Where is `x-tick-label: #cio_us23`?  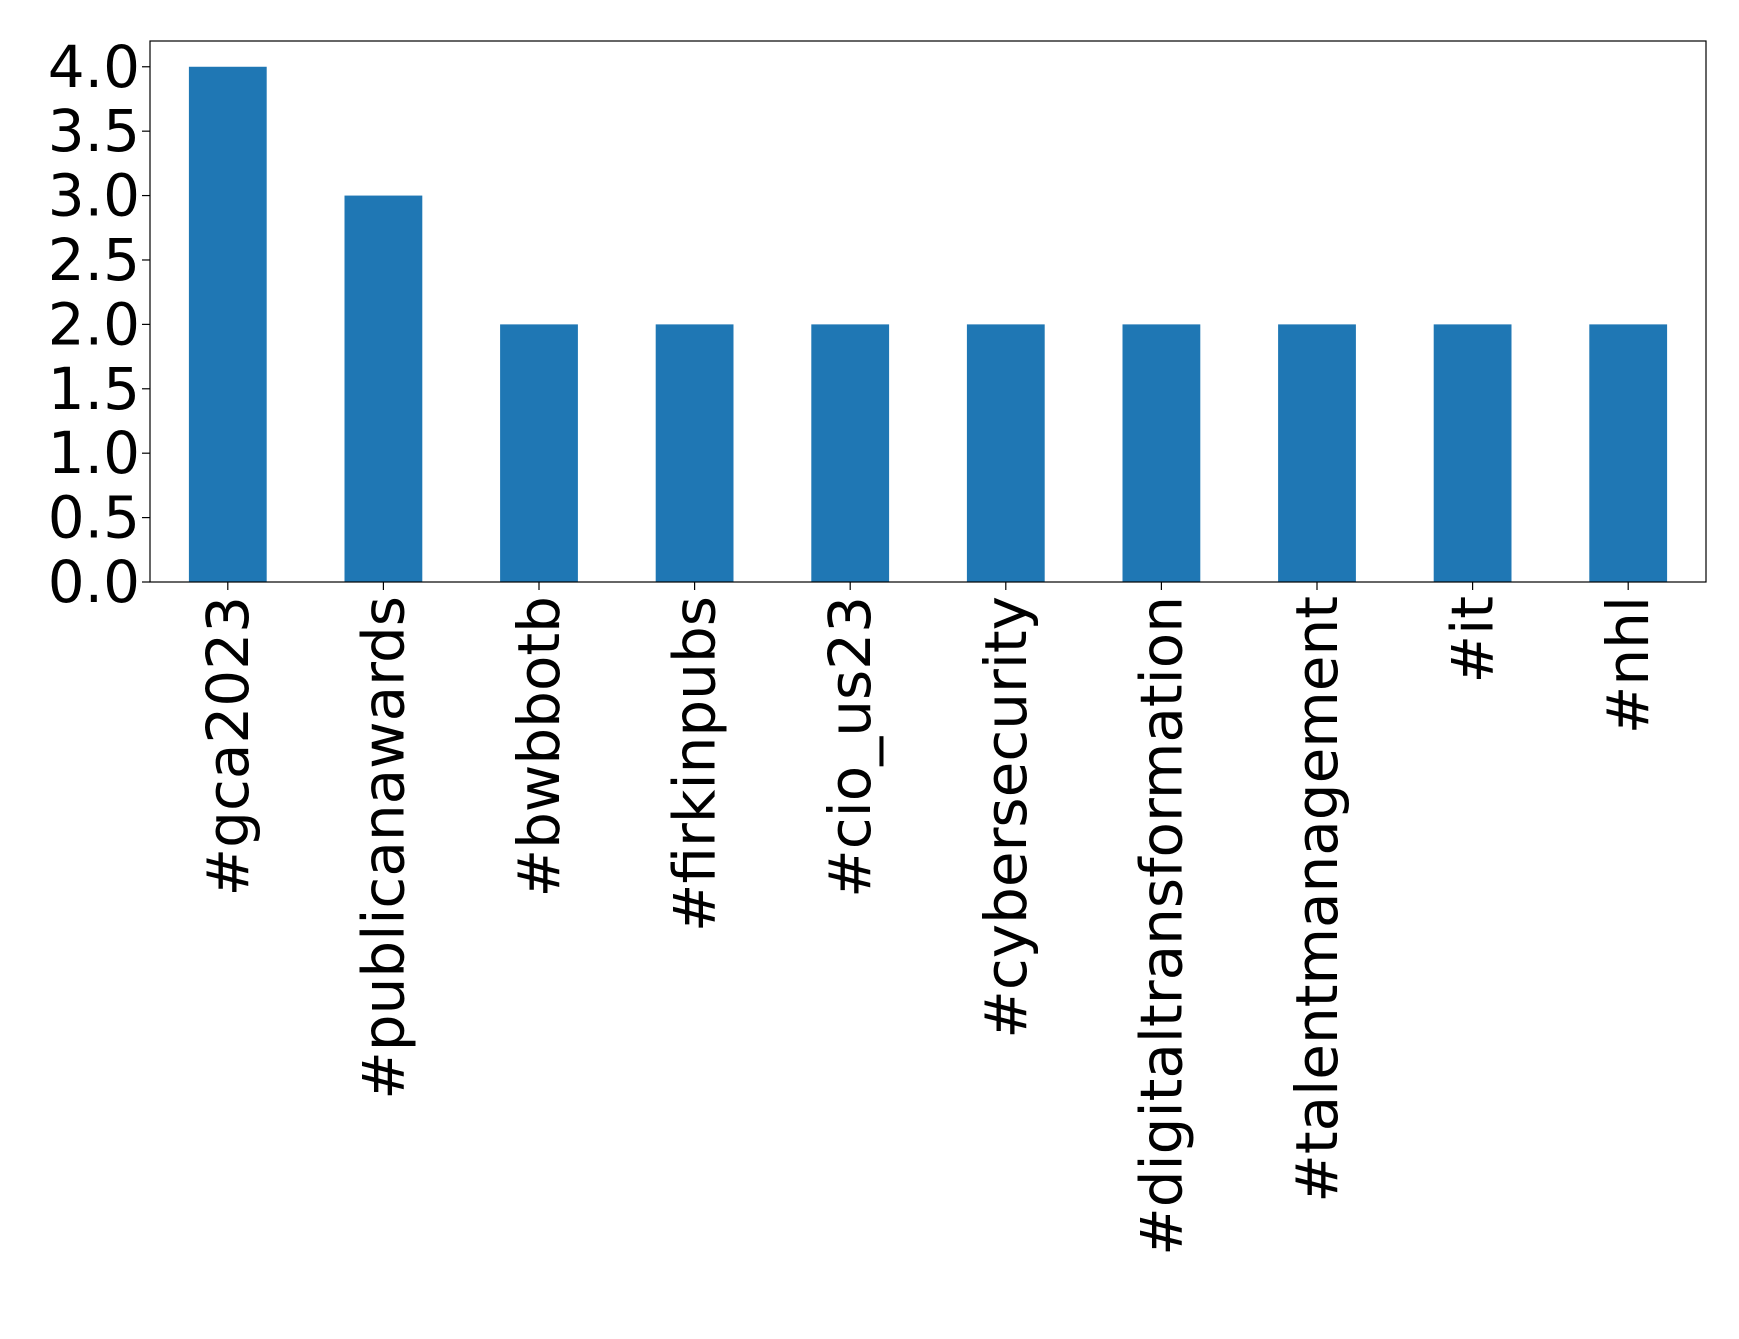
x-tick-label: #cio_us23 is located at coordinates (850, 747).